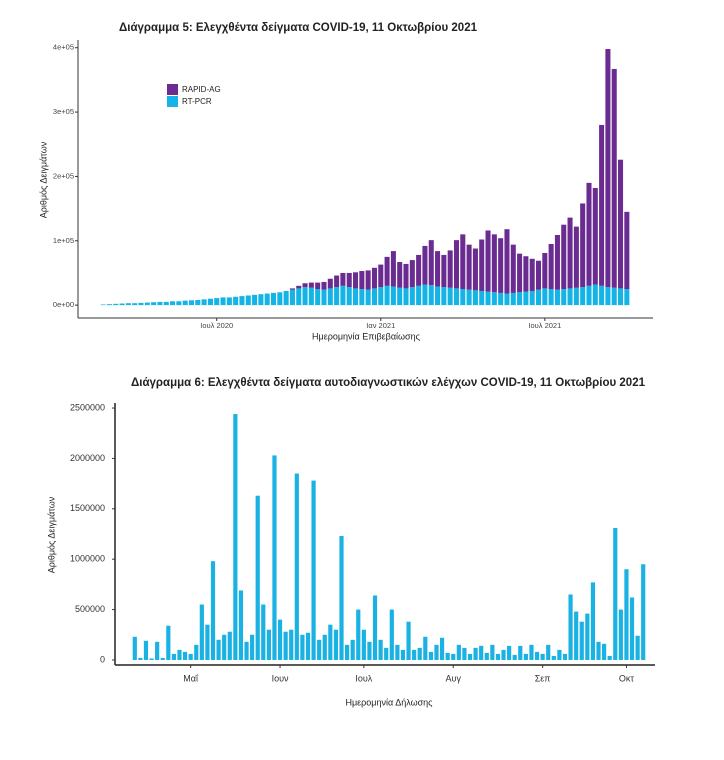 This screenshot has height=760, width=724. I want to click on x-tick-label: Οκτ, so click(627, 678).